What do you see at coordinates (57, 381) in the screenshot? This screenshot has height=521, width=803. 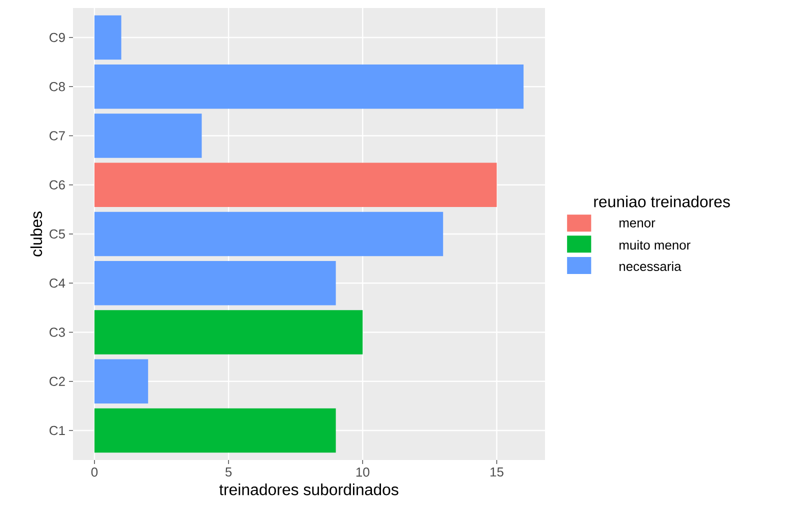 I see `y-tick-label: C2` at bounding box center [57, 381].